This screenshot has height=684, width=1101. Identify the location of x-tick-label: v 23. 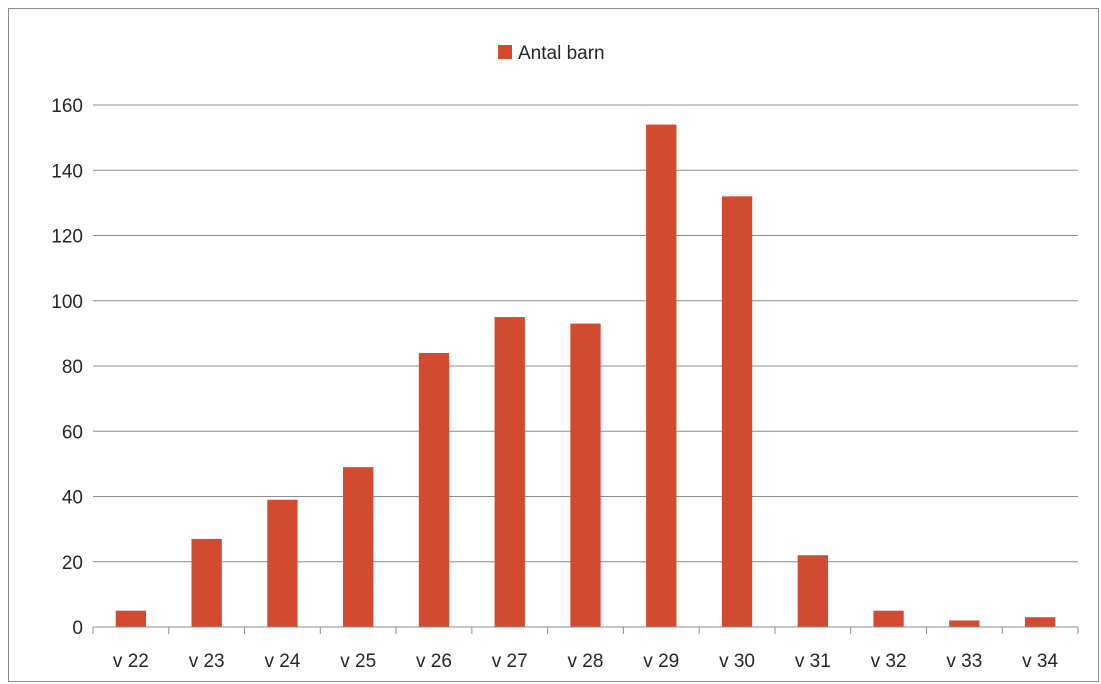
(207, 661).